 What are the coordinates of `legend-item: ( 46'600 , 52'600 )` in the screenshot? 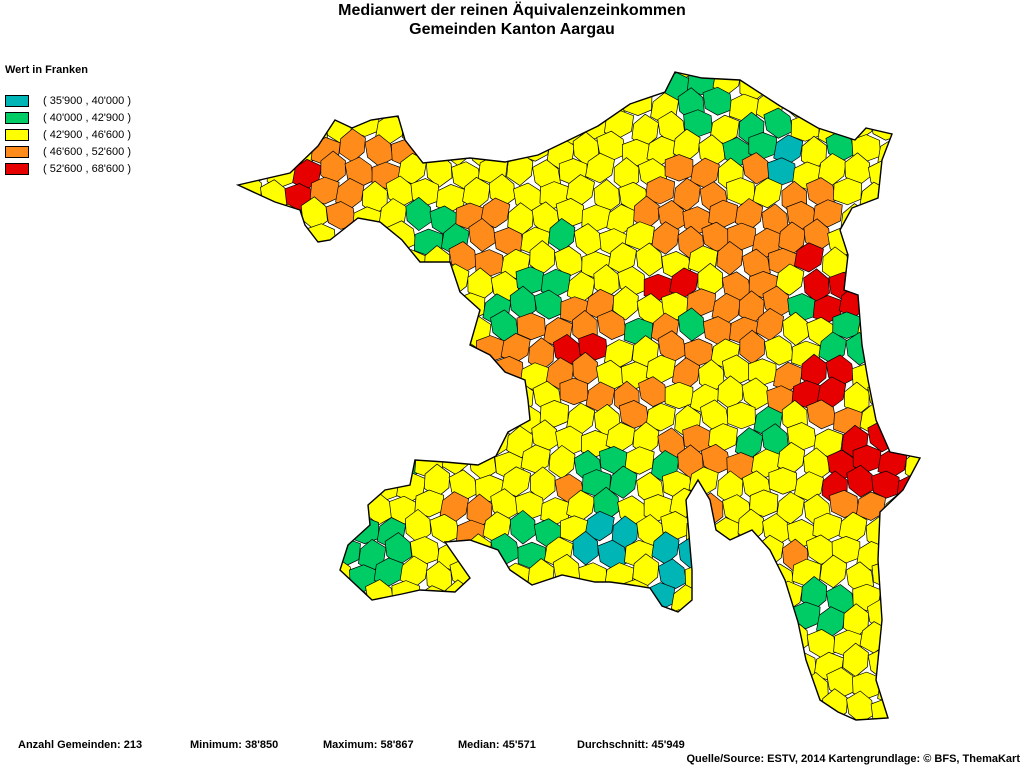 It's located at (95, 151).